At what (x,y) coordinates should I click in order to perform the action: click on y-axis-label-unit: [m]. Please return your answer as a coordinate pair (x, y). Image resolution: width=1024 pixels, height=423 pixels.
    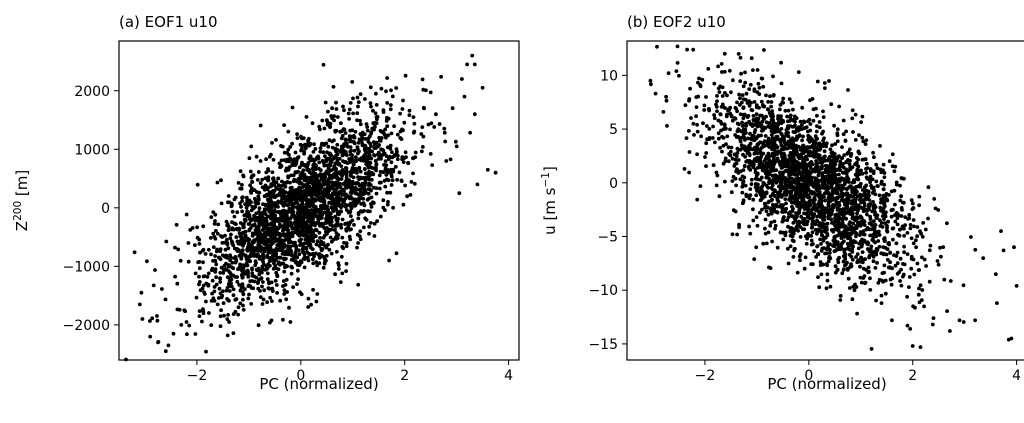
    Looking at the image, I should click on (22, 185).